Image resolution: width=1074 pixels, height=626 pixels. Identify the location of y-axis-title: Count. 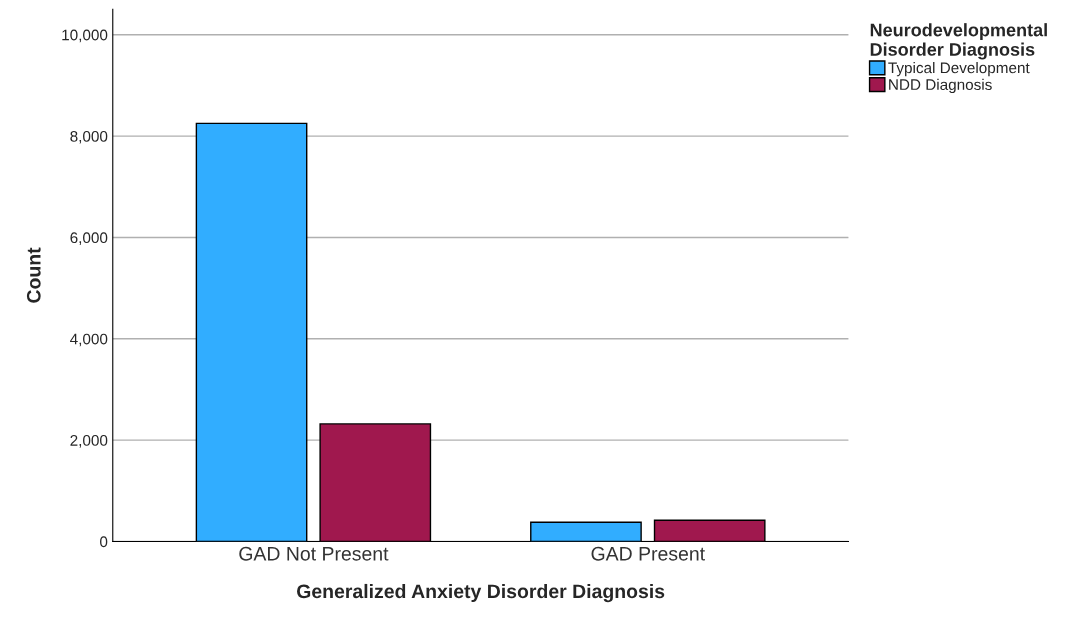
(33, 275).